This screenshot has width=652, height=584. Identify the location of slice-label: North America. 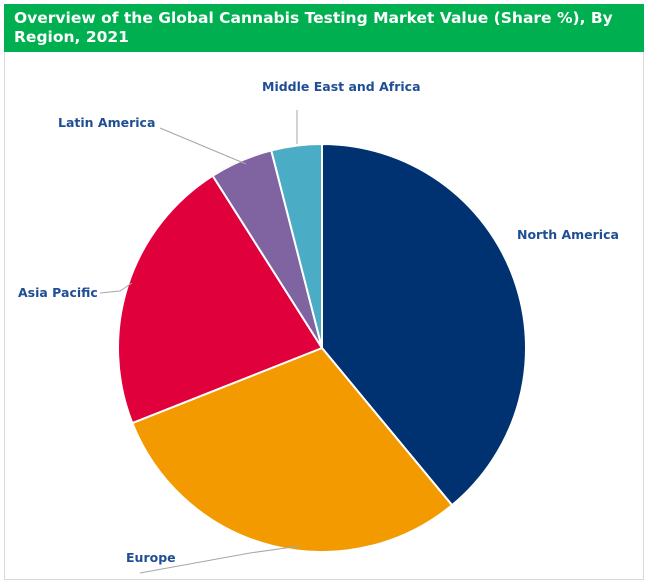
(568, 234).